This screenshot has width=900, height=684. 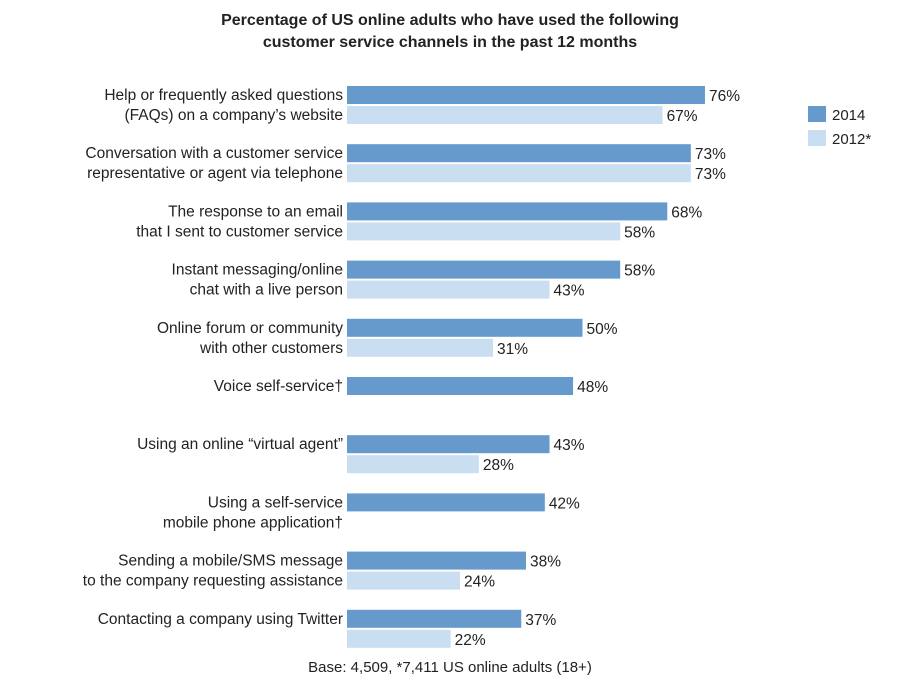 I want to click on data-label: 50%, so click(x=602, y=329).